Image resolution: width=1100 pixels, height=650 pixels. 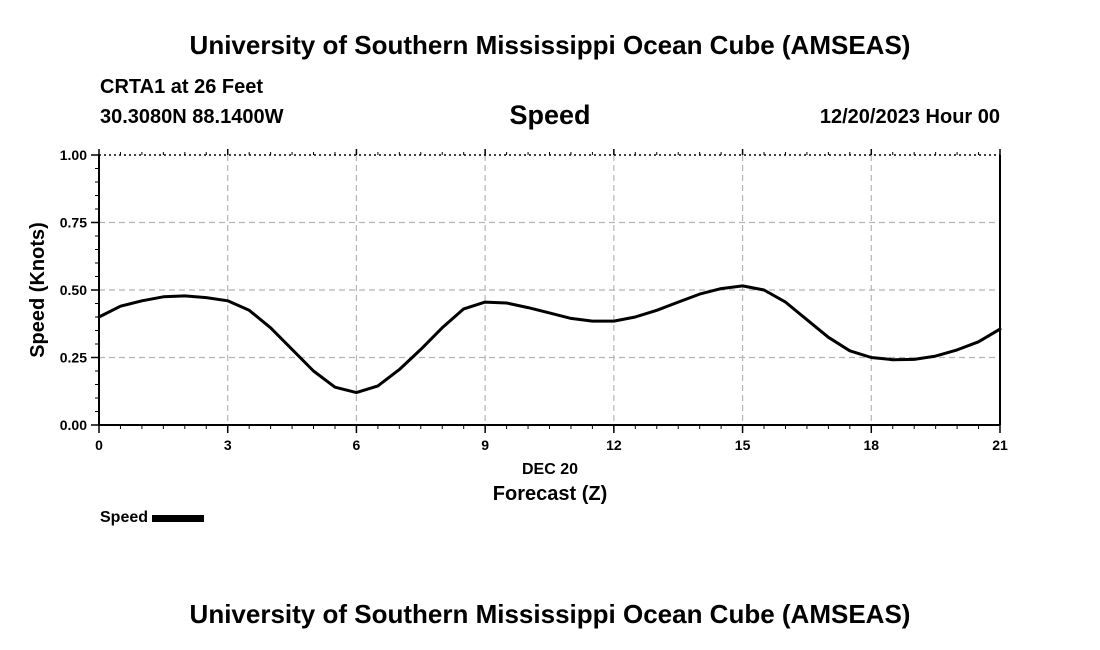 I want to click on x-tick-label: 0, so click(x=99, y=445).